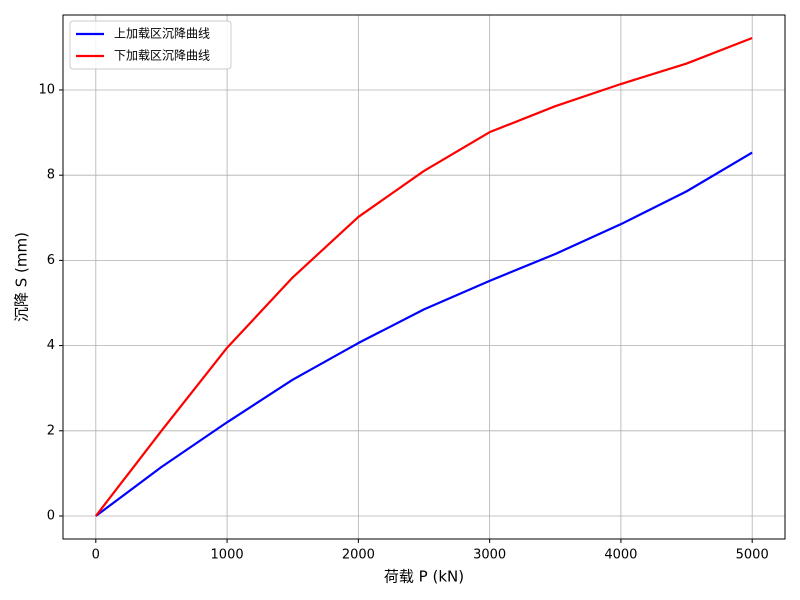 This screenshot has width=800, height=600. Describe the element at coordinates (150, 45) in the screenshot. I see `legend-box` at that location.